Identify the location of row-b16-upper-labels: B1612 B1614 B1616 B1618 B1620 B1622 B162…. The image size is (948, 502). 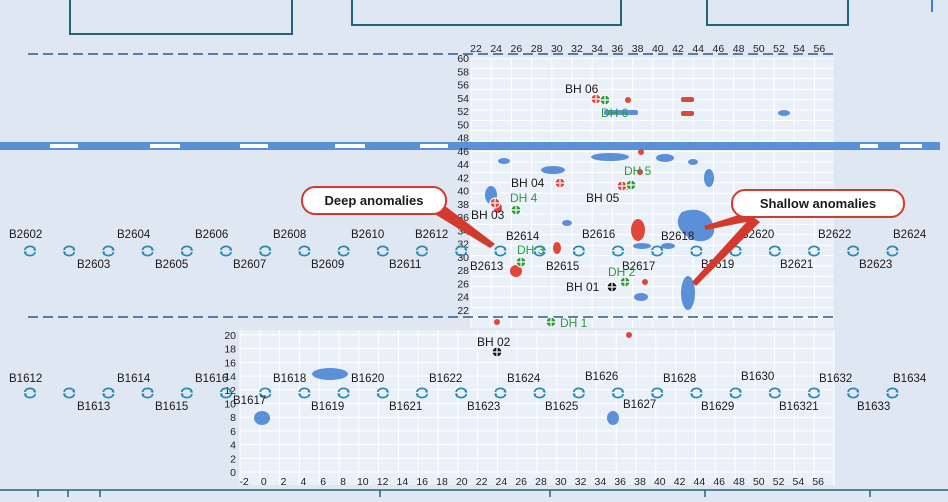
(468, 378).